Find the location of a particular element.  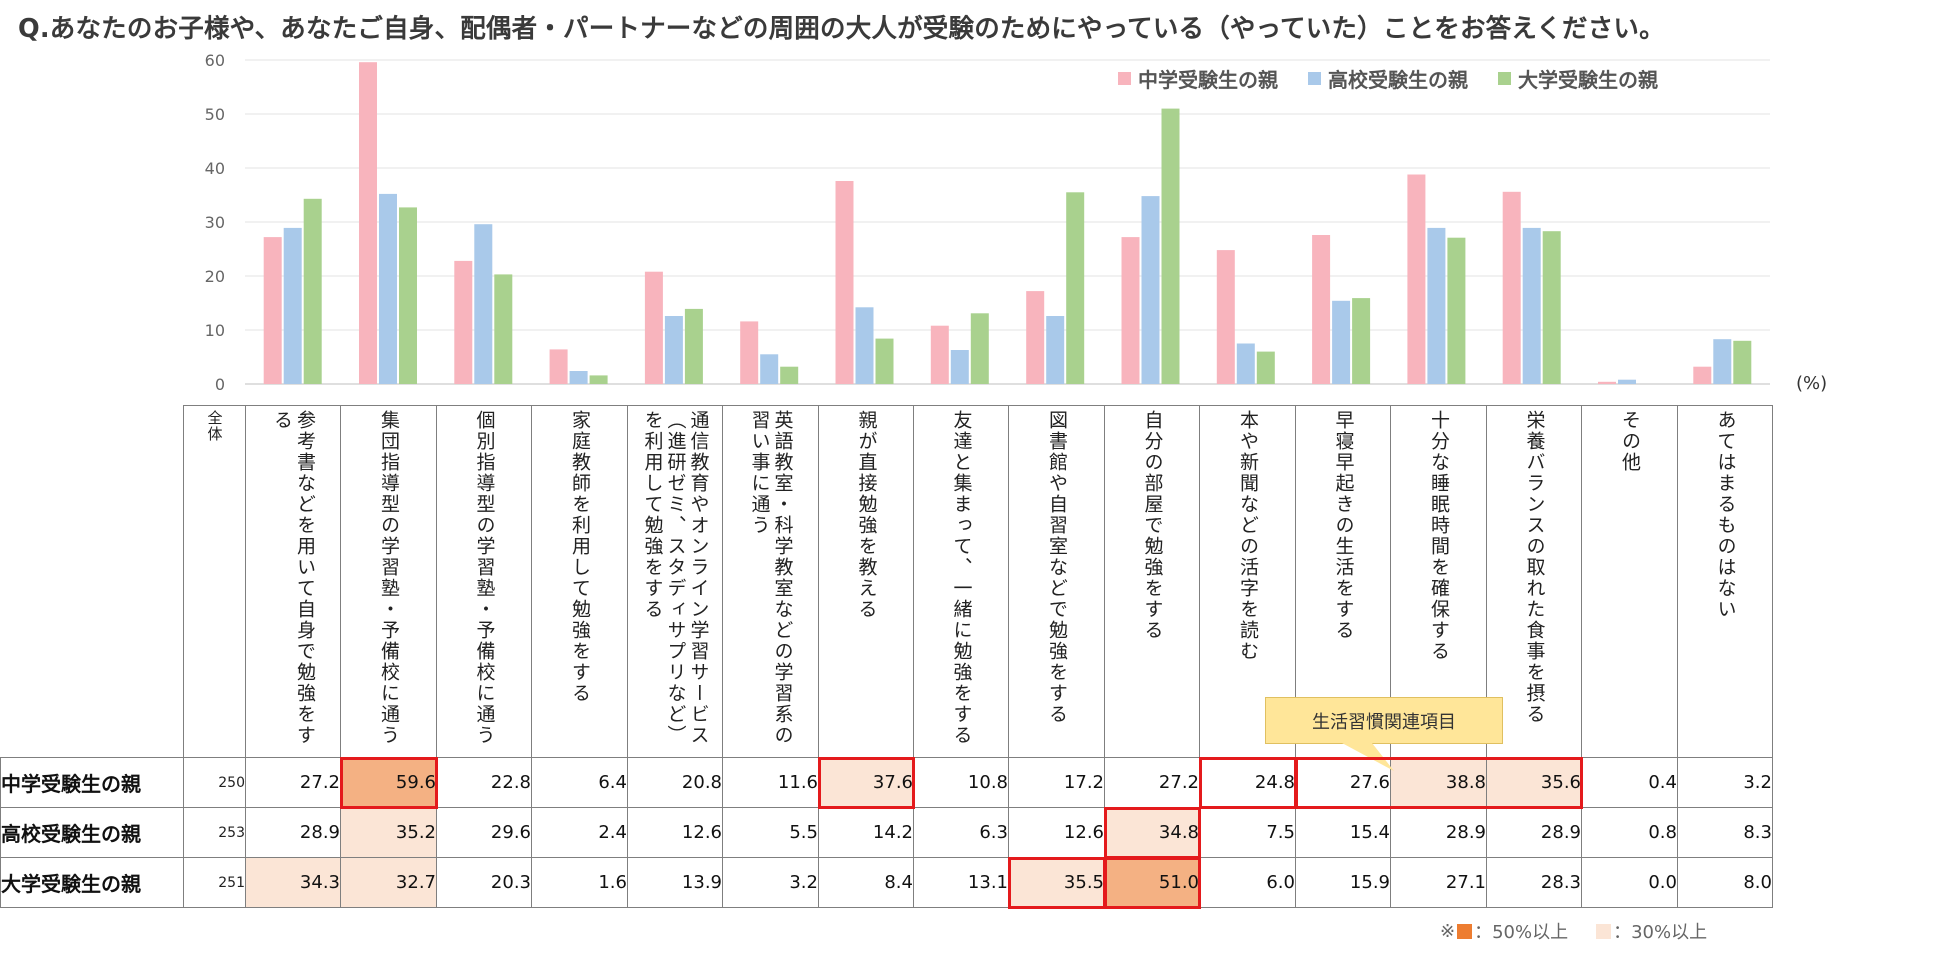

value-cell: 22.8 is located at coordinates (484, 782).